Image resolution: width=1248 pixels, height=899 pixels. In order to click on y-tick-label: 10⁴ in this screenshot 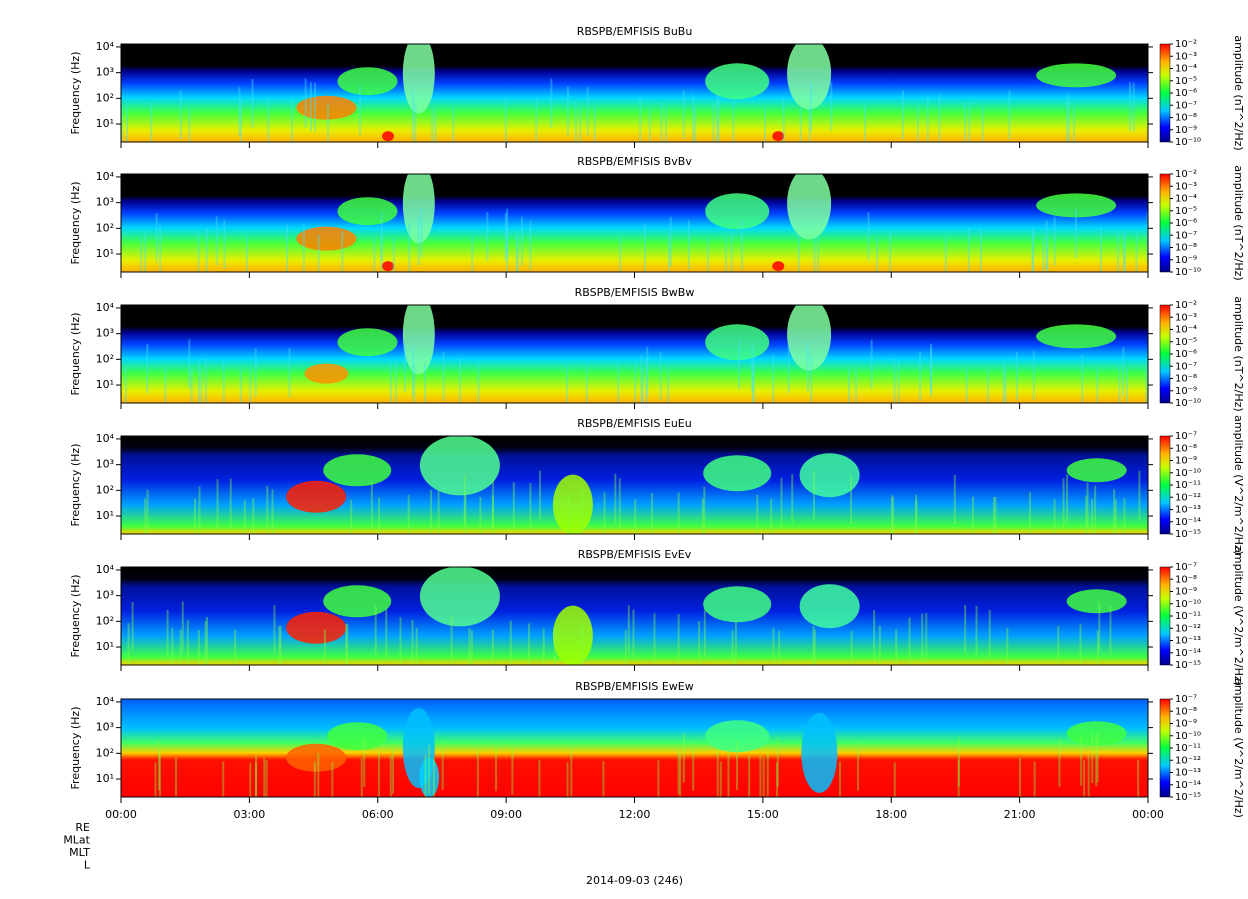, I will do `click(105, 46)`.